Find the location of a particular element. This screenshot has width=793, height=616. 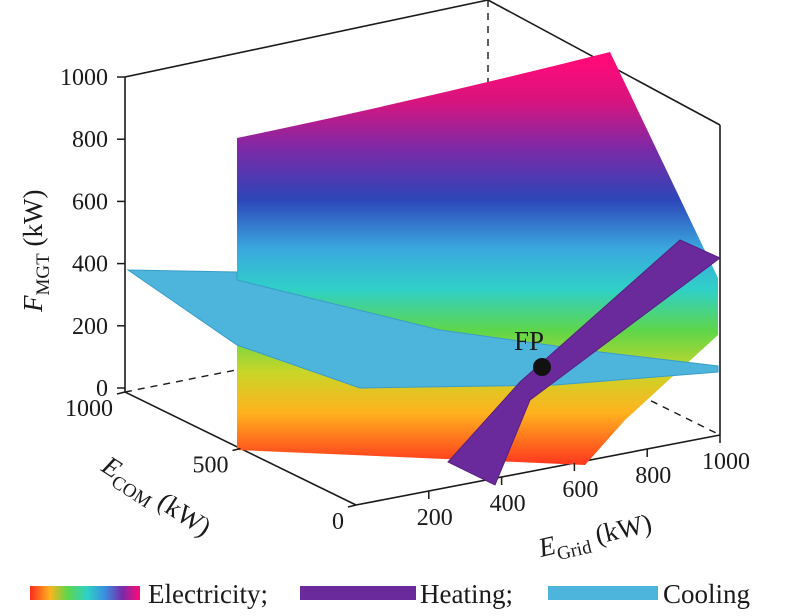

z-tick-label: 800 is located at coordinates (90, 140).